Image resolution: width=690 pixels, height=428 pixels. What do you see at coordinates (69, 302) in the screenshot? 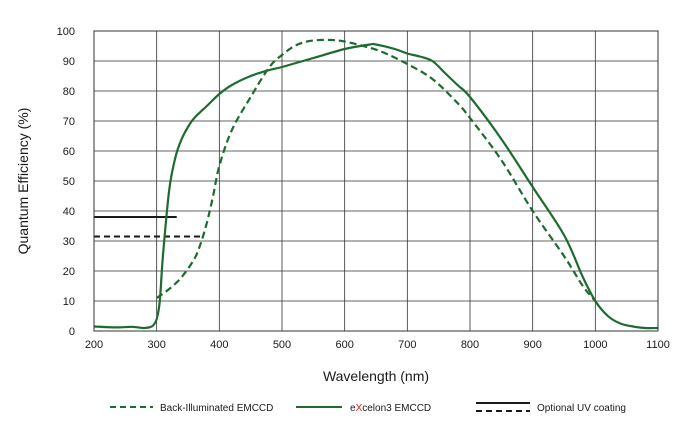
I see `y-tick-label: 10` at bounding box center [69, 302].